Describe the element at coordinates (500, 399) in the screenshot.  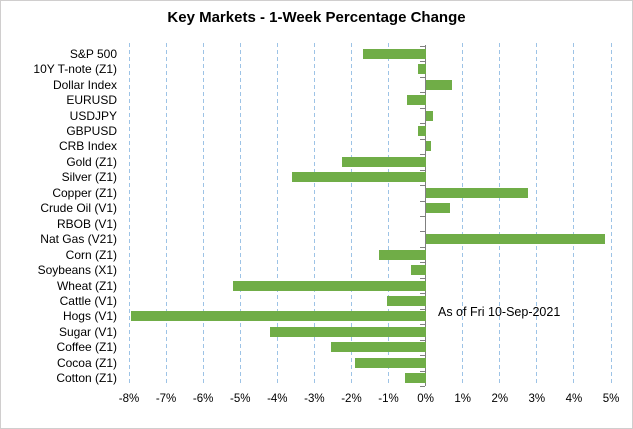
I see `x-tick-label: 2%` at that location.